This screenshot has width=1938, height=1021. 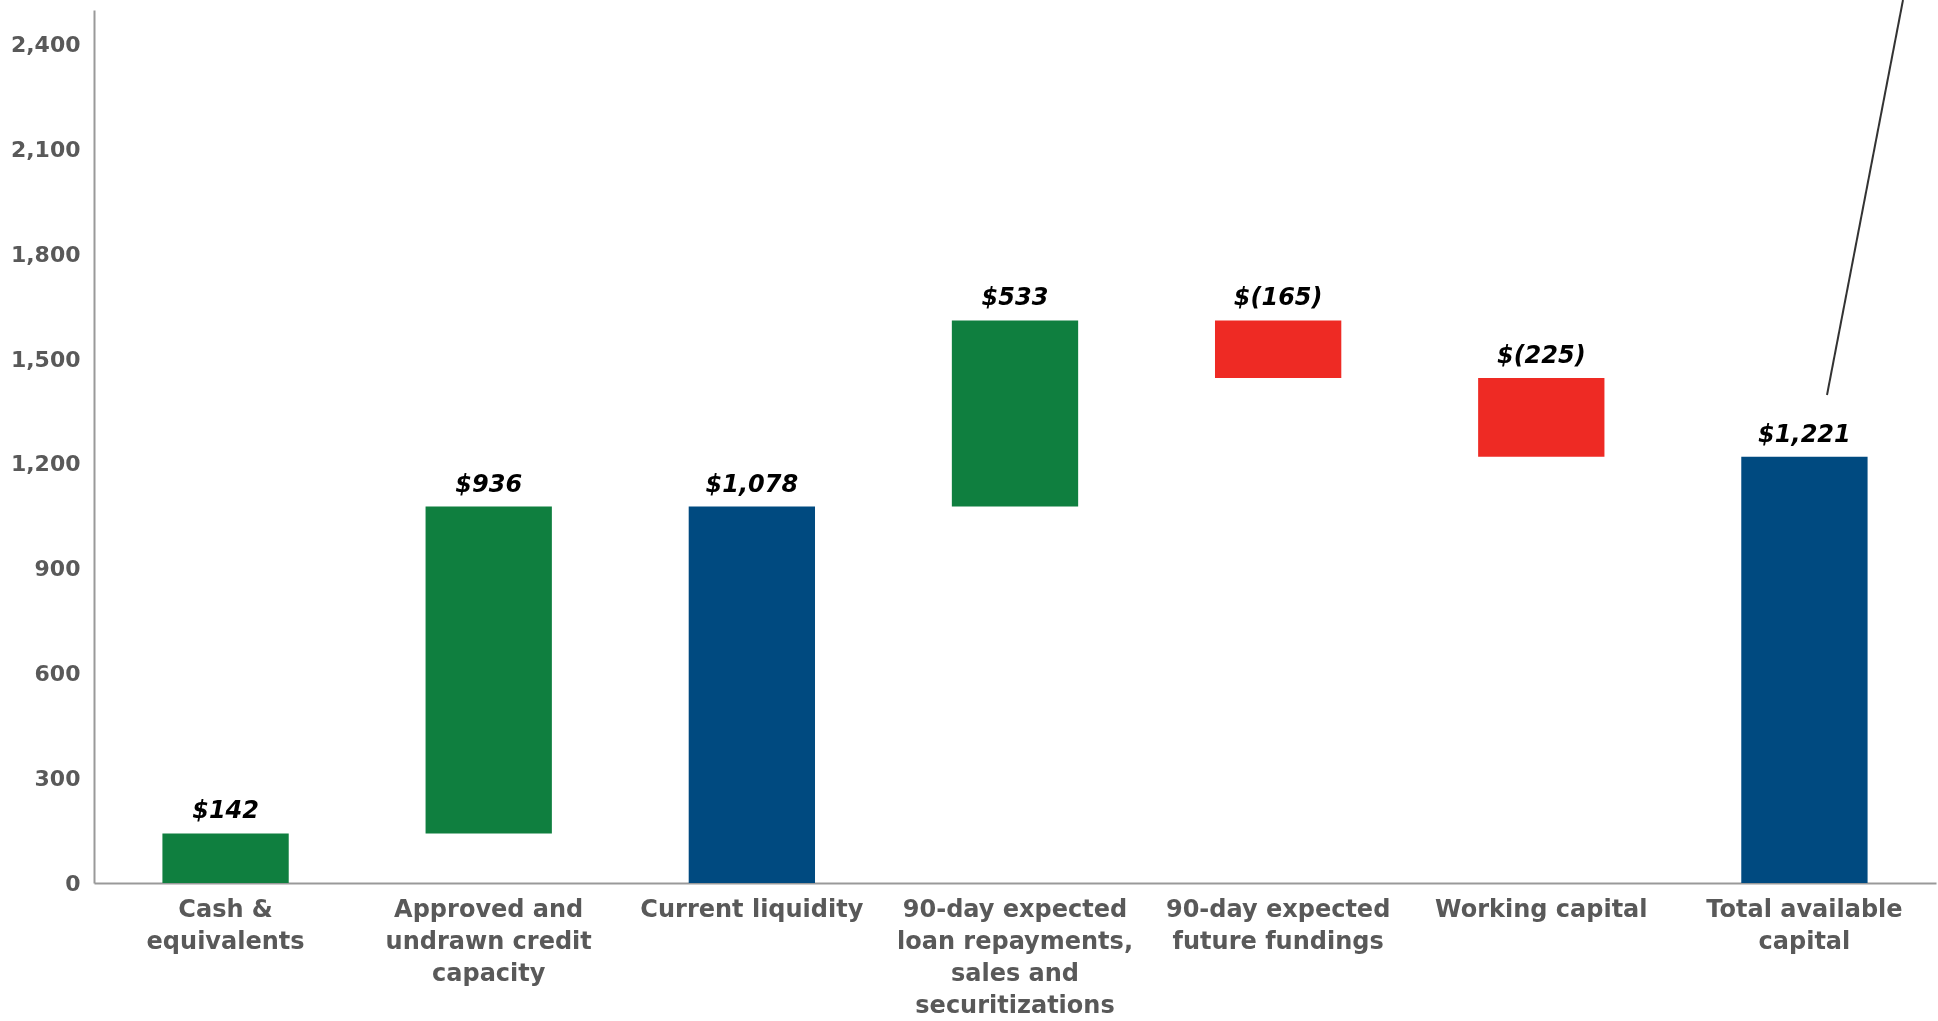 I want to click on x-tick-label: 90-day expected future fundings, so click(x=1278, y=924).